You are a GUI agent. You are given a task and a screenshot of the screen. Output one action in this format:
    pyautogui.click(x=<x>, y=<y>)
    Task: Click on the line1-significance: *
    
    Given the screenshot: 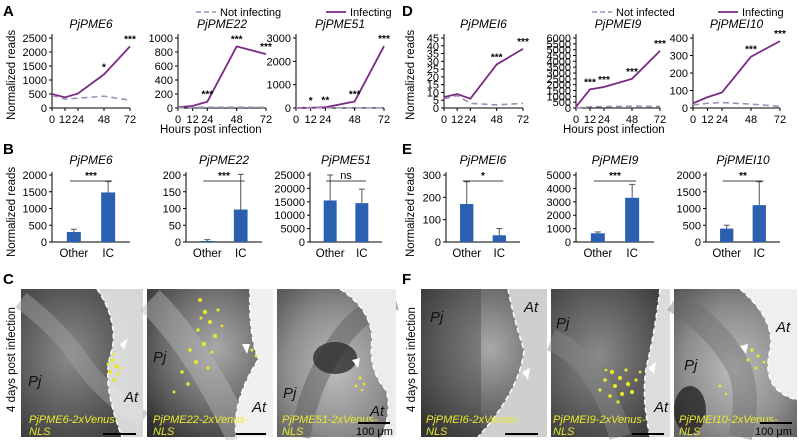 What is the action you would take?
    pyautogui.click(x=104, y=67)
    